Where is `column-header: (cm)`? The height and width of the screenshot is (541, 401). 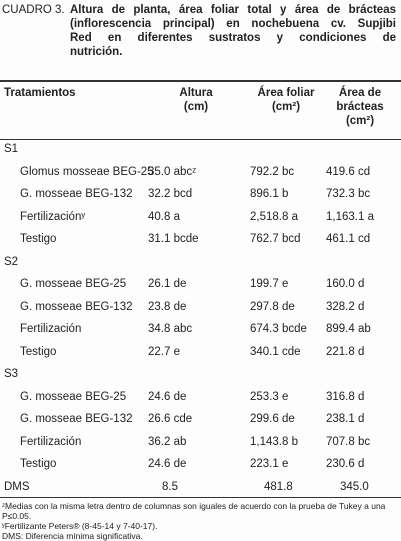
column-header: (cm) is located at coordinates (196, 107).